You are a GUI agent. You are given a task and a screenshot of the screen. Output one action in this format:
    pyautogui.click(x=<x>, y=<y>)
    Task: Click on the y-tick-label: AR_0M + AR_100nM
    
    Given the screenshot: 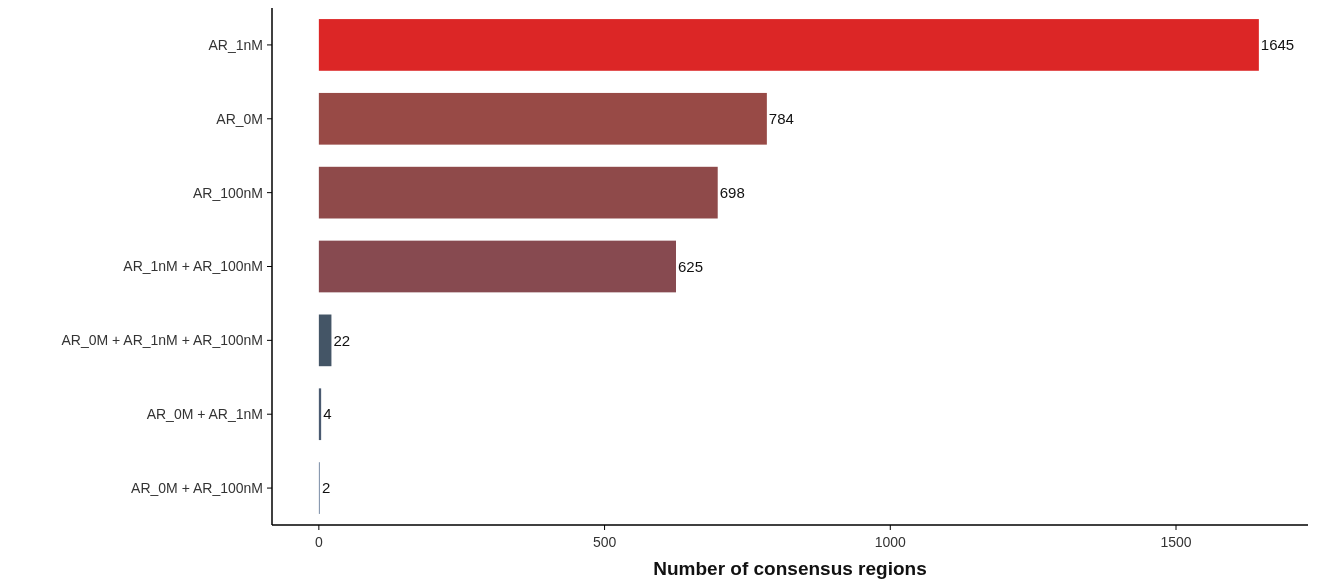 What is the action you would take?
    pyautogui.click(x=197, y=487)
    